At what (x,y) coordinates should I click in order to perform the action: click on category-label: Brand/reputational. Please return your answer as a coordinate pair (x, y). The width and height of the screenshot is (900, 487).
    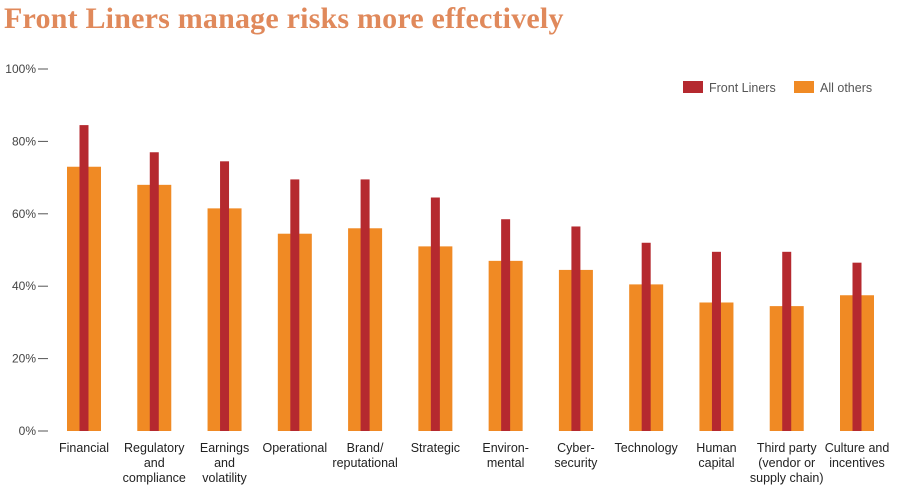
    Looking at the image, I should click on (364, 455).